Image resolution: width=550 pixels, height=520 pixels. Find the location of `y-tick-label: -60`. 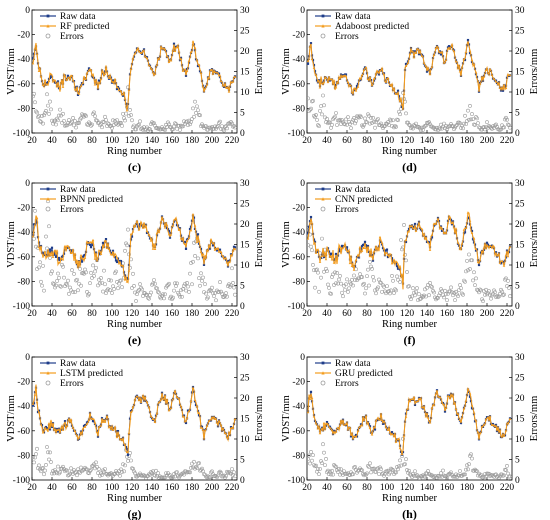

y-tick-label: -60 is located at coordinates (23, 258).